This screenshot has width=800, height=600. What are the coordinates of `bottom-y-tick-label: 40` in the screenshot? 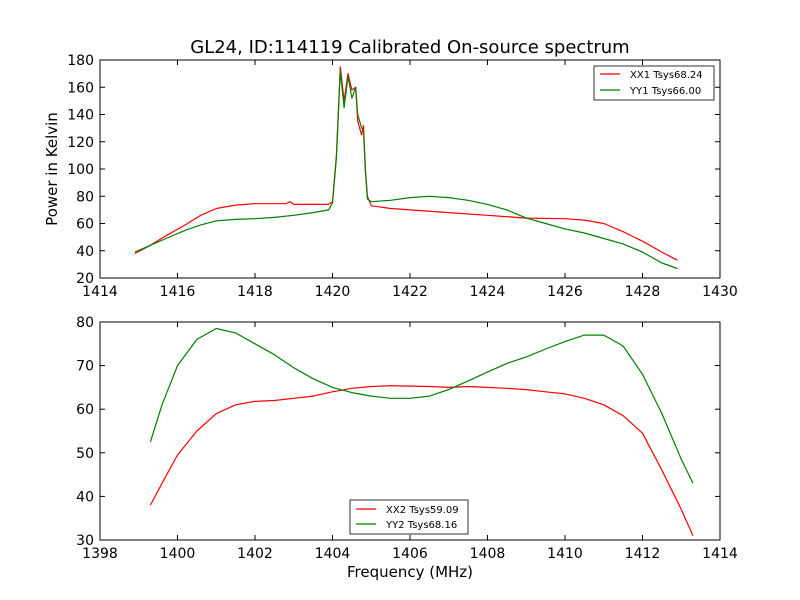 It's located at (85, 497).